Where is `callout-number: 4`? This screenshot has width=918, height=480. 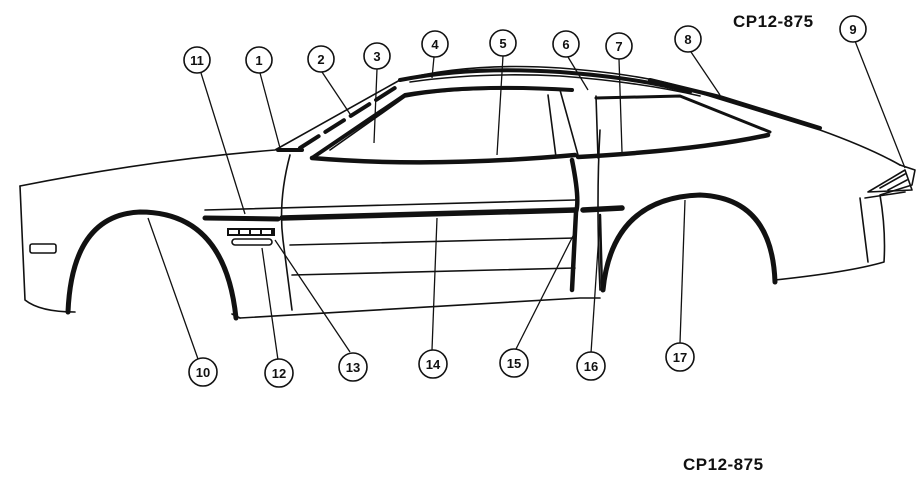
callout-number: 4 is located at coordinates (435, 44).